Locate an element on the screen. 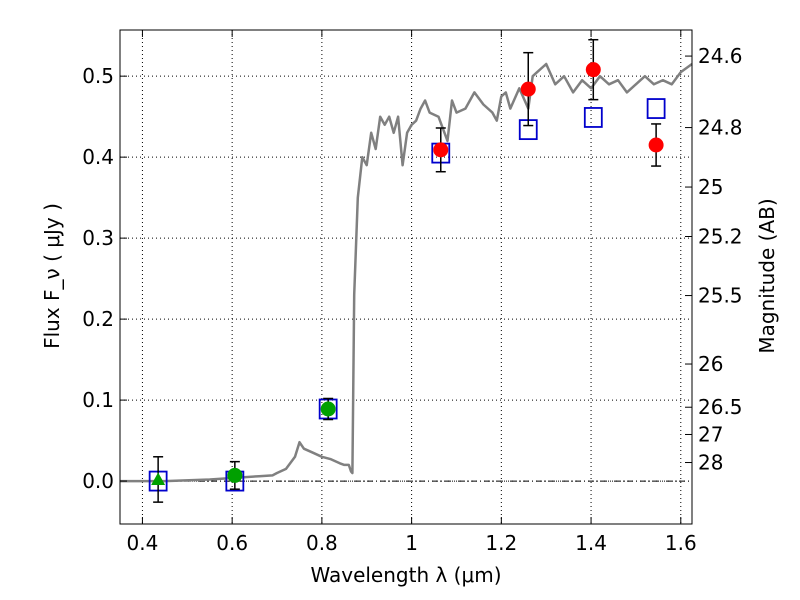 The width and height of the screenshot is (800, 600). right-tick-label: 25 is located at coordinates (710, 187).